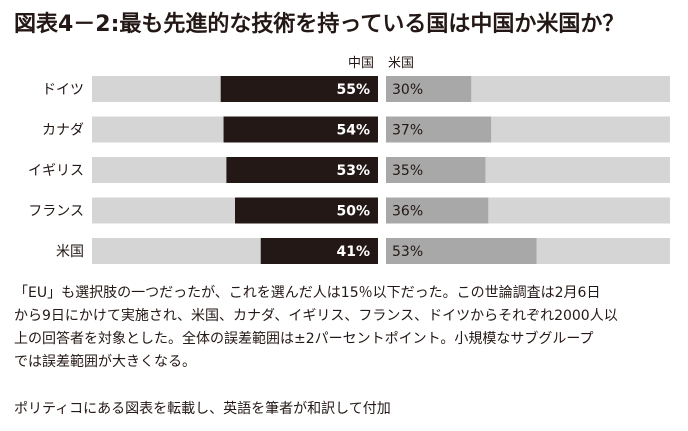 The image size is (688, 431). I want to click on data-label-us: 37%, so click(407, 131).